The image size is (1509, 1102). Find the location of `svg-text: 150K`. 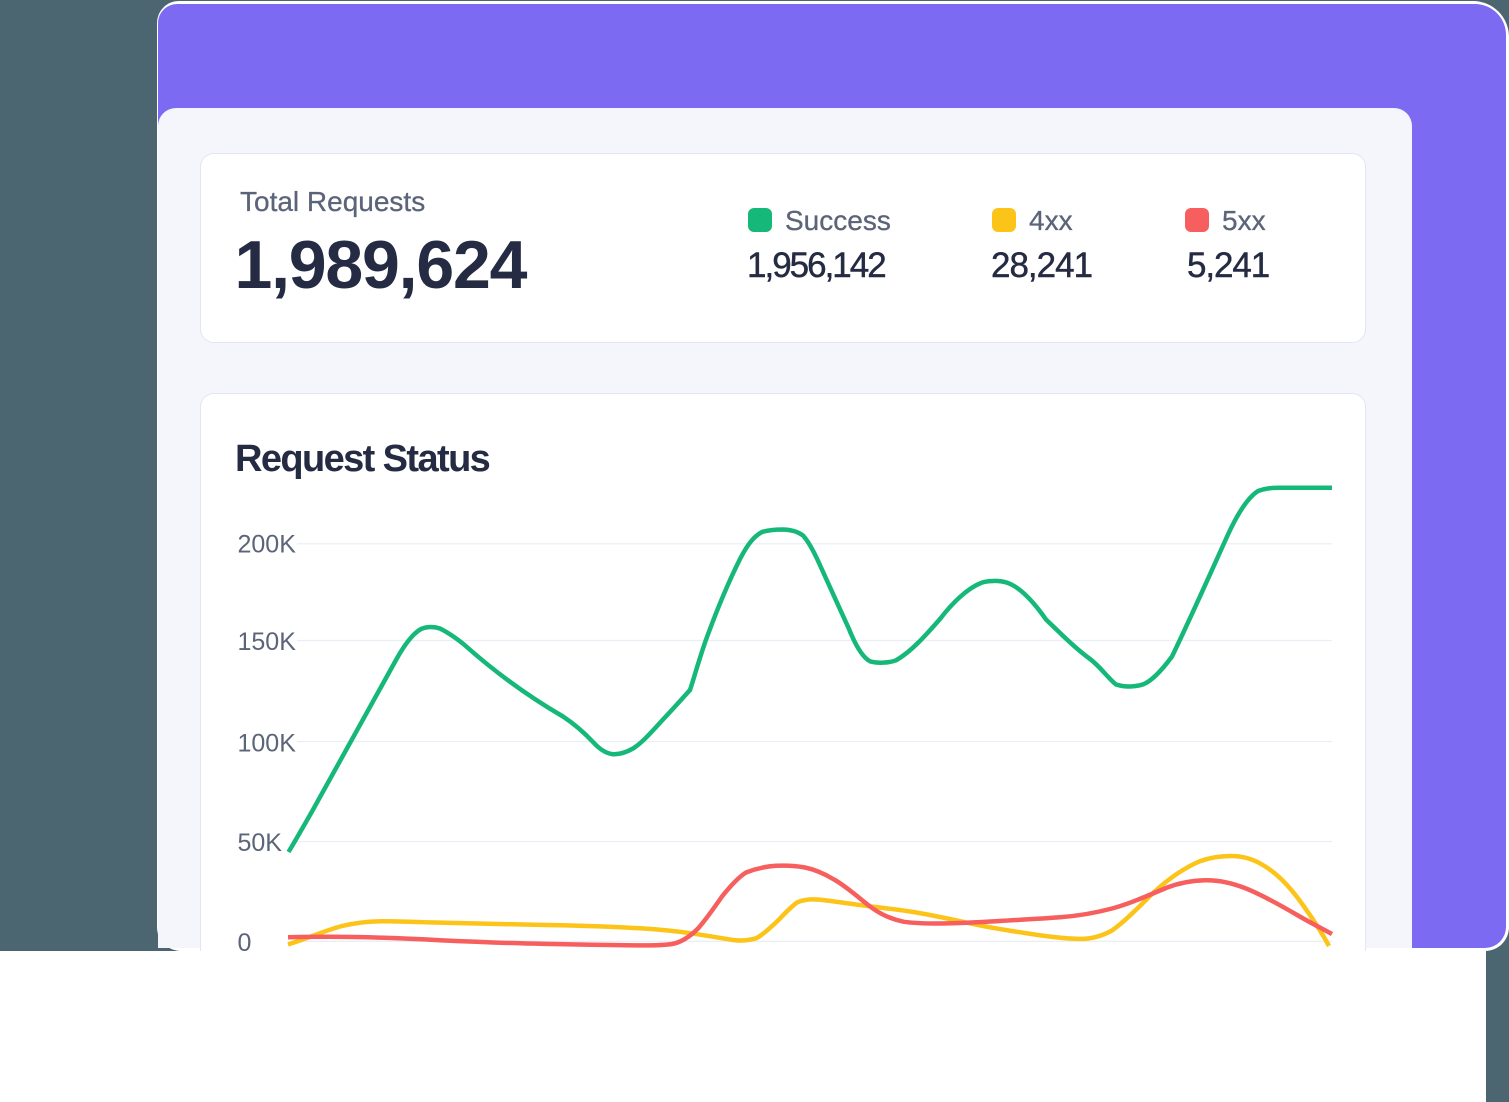

svg-text: 150K is located at coordinates (267, 642).